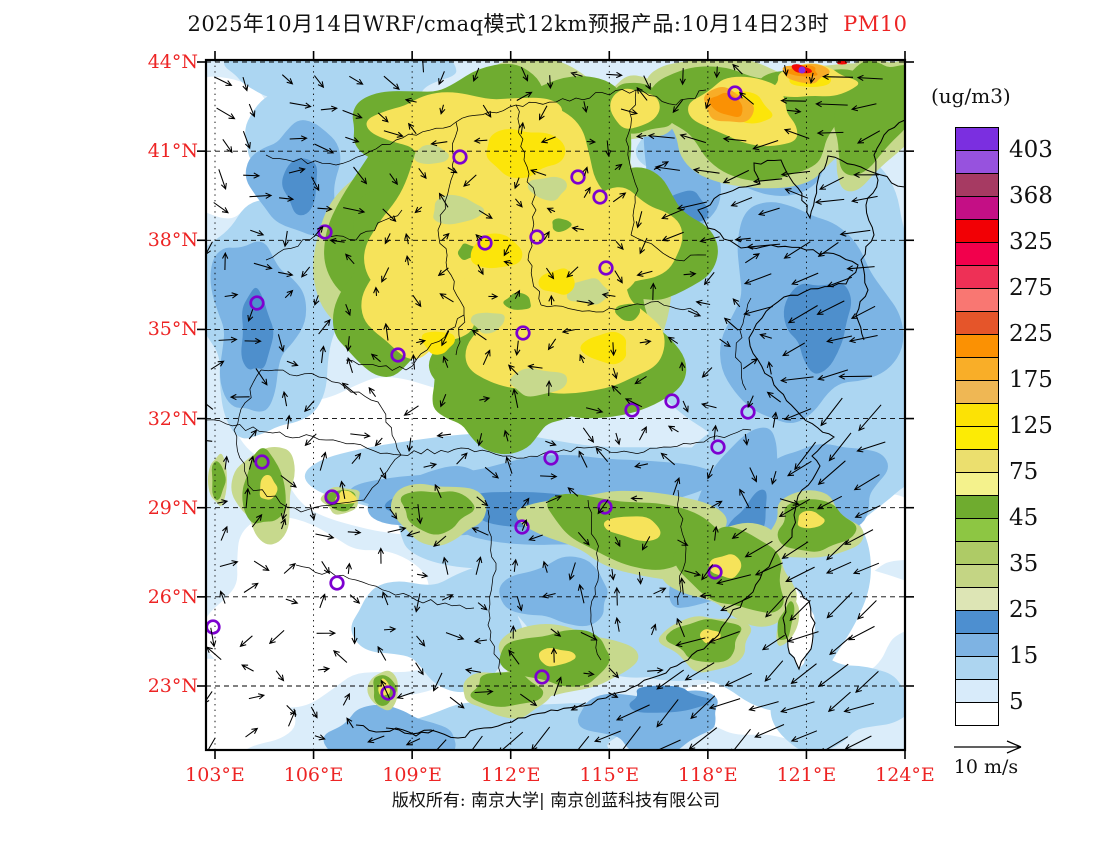 The width and height of the screenshot is (1100, 850). Describe the element at coordinates (1016, 702) in the screenshot. I see `colorbar-tick-label: 5` at that location.